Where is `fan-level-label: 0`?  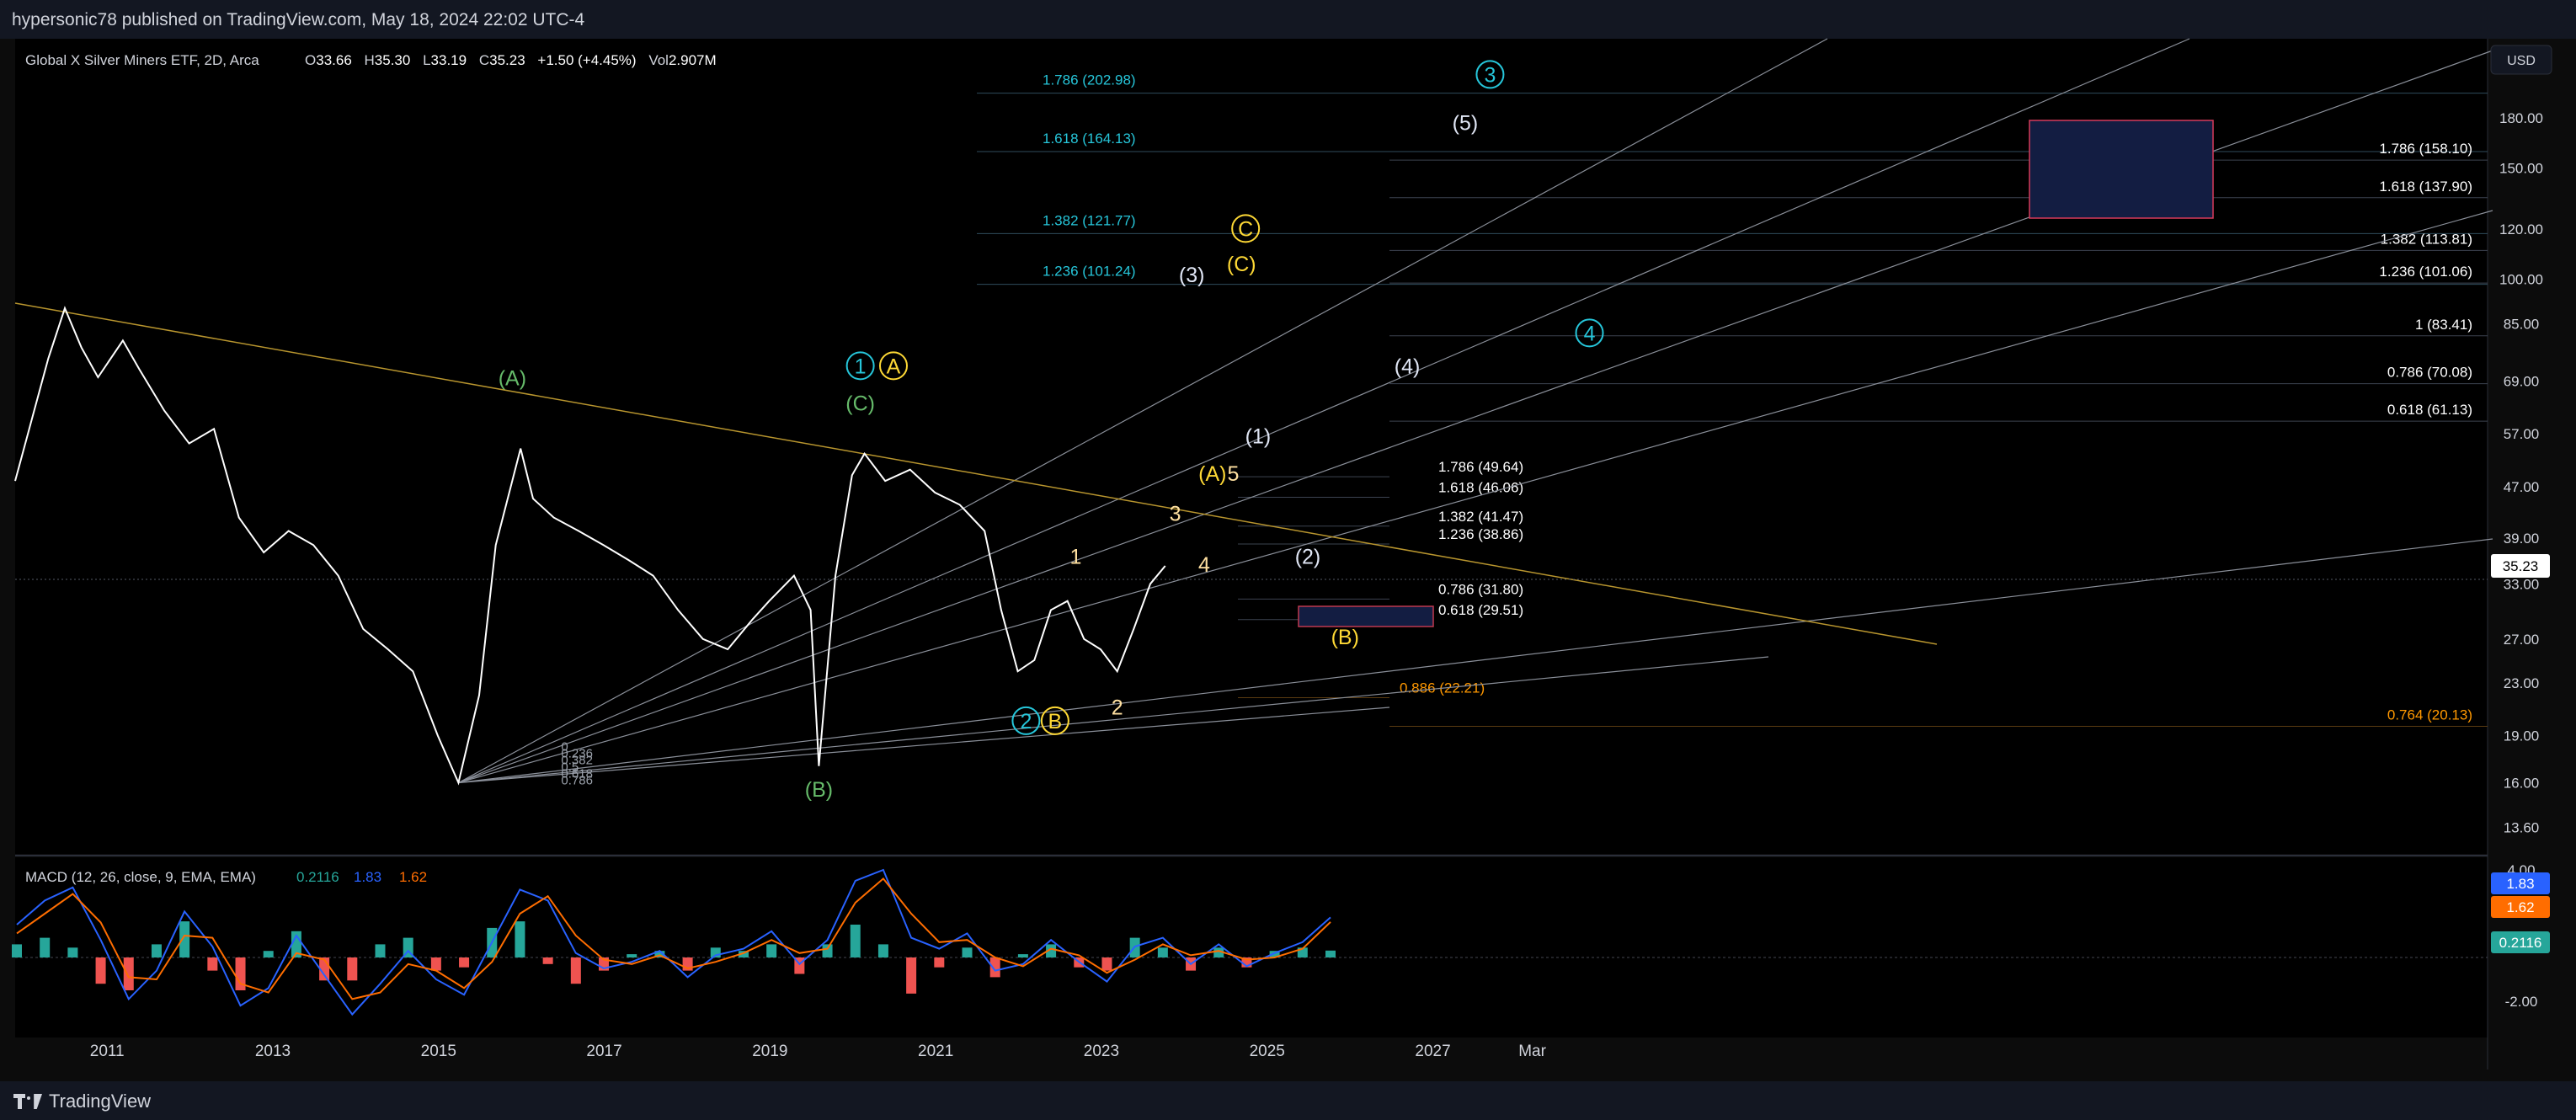 fan-level-label: 0 is located at coordinates (564, 746).